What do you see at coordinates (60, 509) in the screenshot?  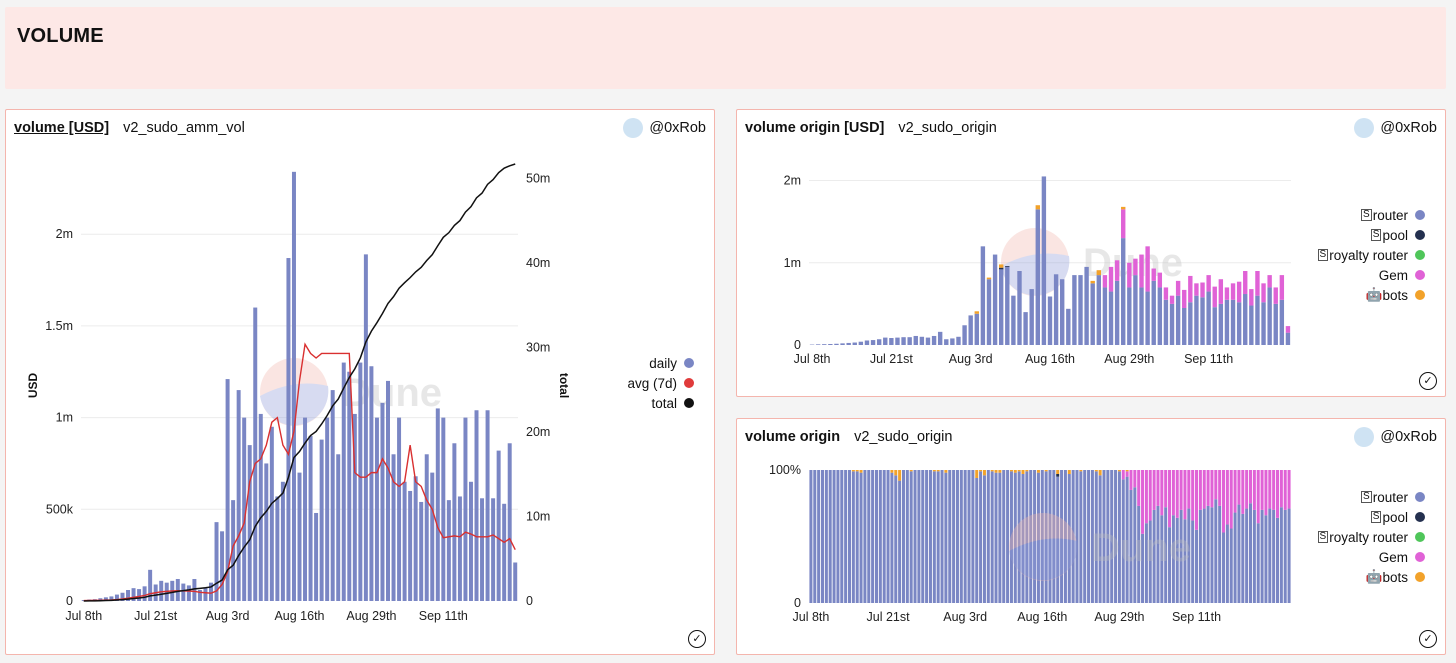 I see `y-tick-label: 500k` at bounding box center [60, 509].